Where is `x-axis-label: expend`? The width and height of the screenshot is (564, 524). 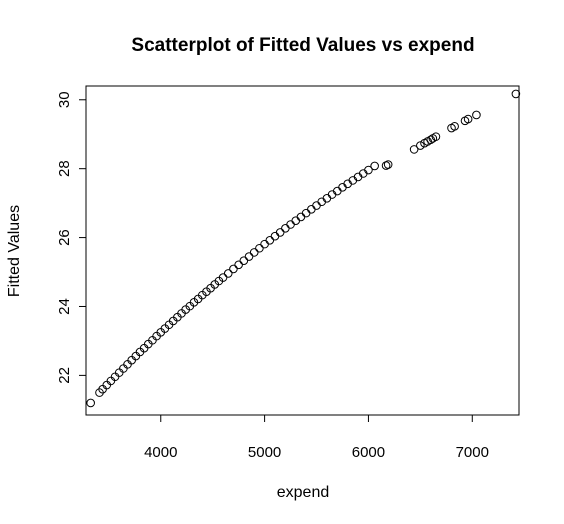
x-axis-label: expend is located at coordinates (303, 492).